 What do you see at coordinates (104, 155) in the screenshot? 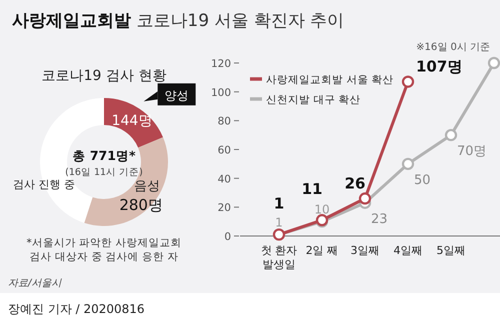
I see `text: 총 771명*` at bounding box center [104, 155].